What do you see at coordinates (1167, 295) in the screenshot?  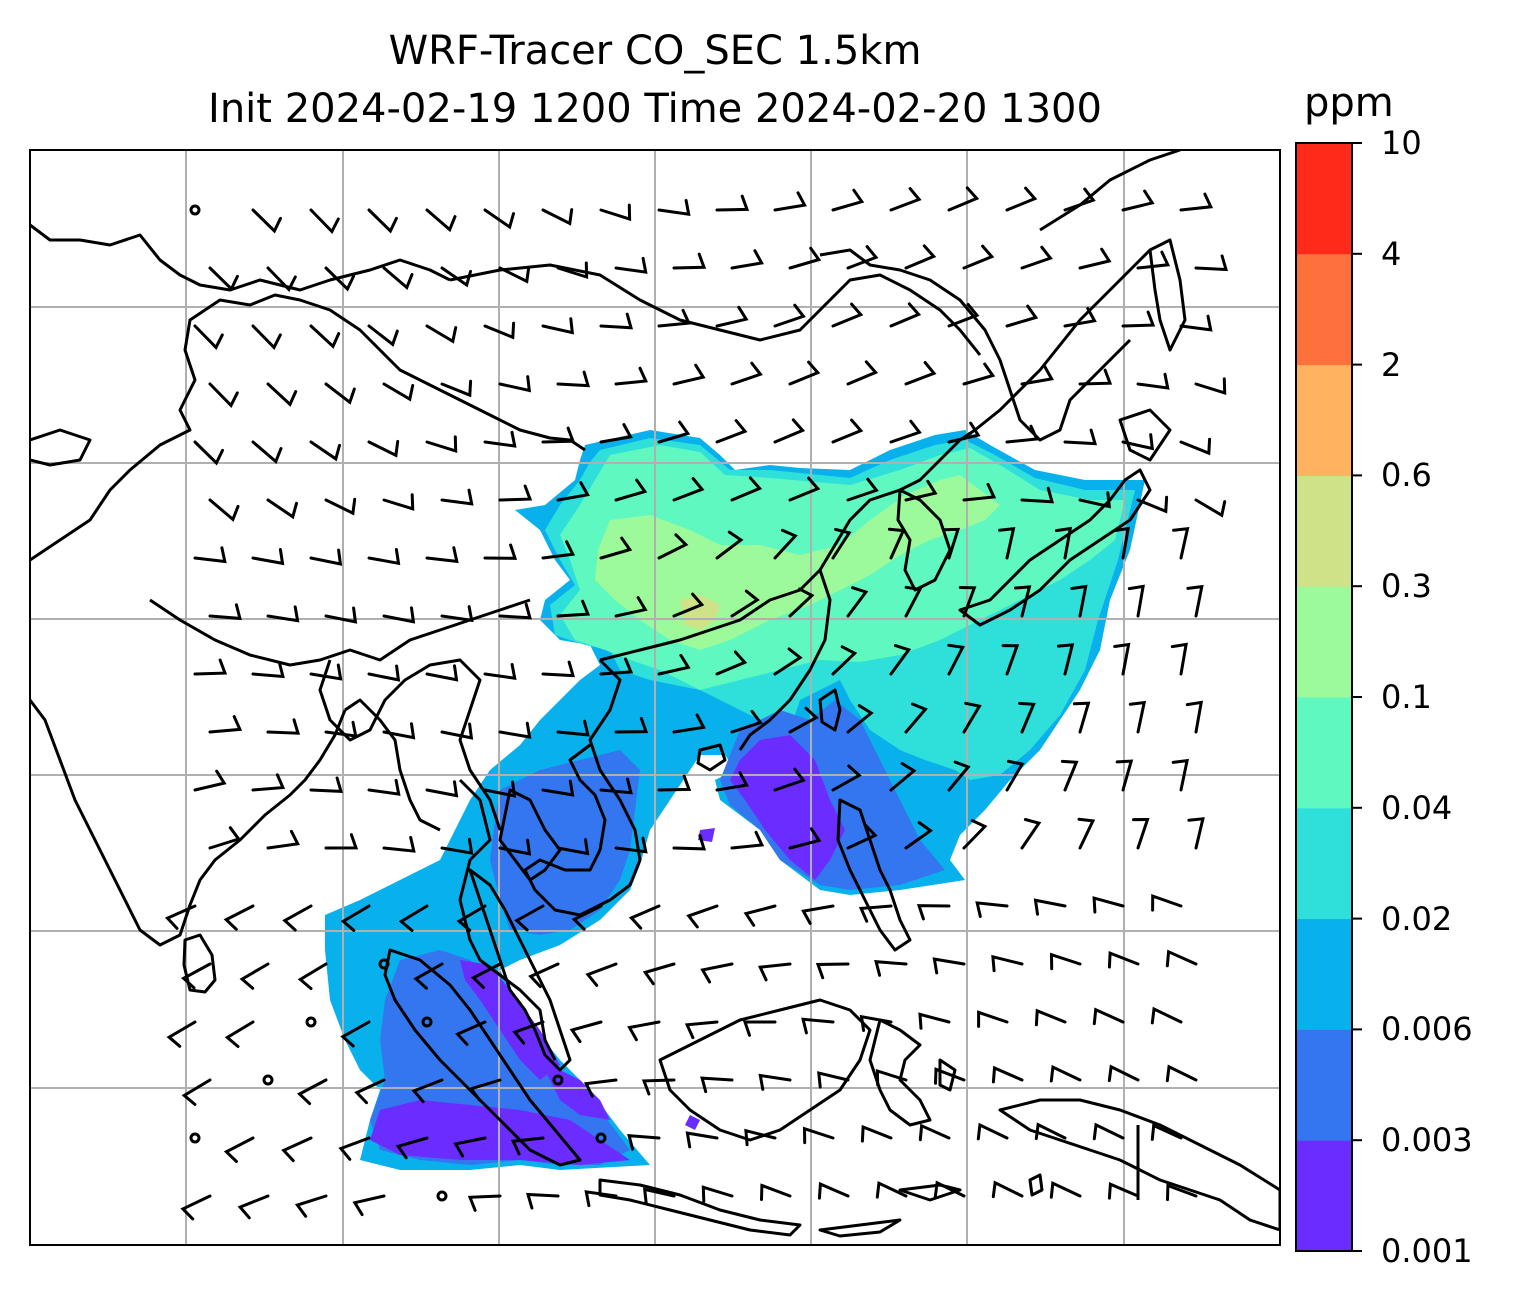 I see `sakhalin-outline` at bounding box center [1167, 295].